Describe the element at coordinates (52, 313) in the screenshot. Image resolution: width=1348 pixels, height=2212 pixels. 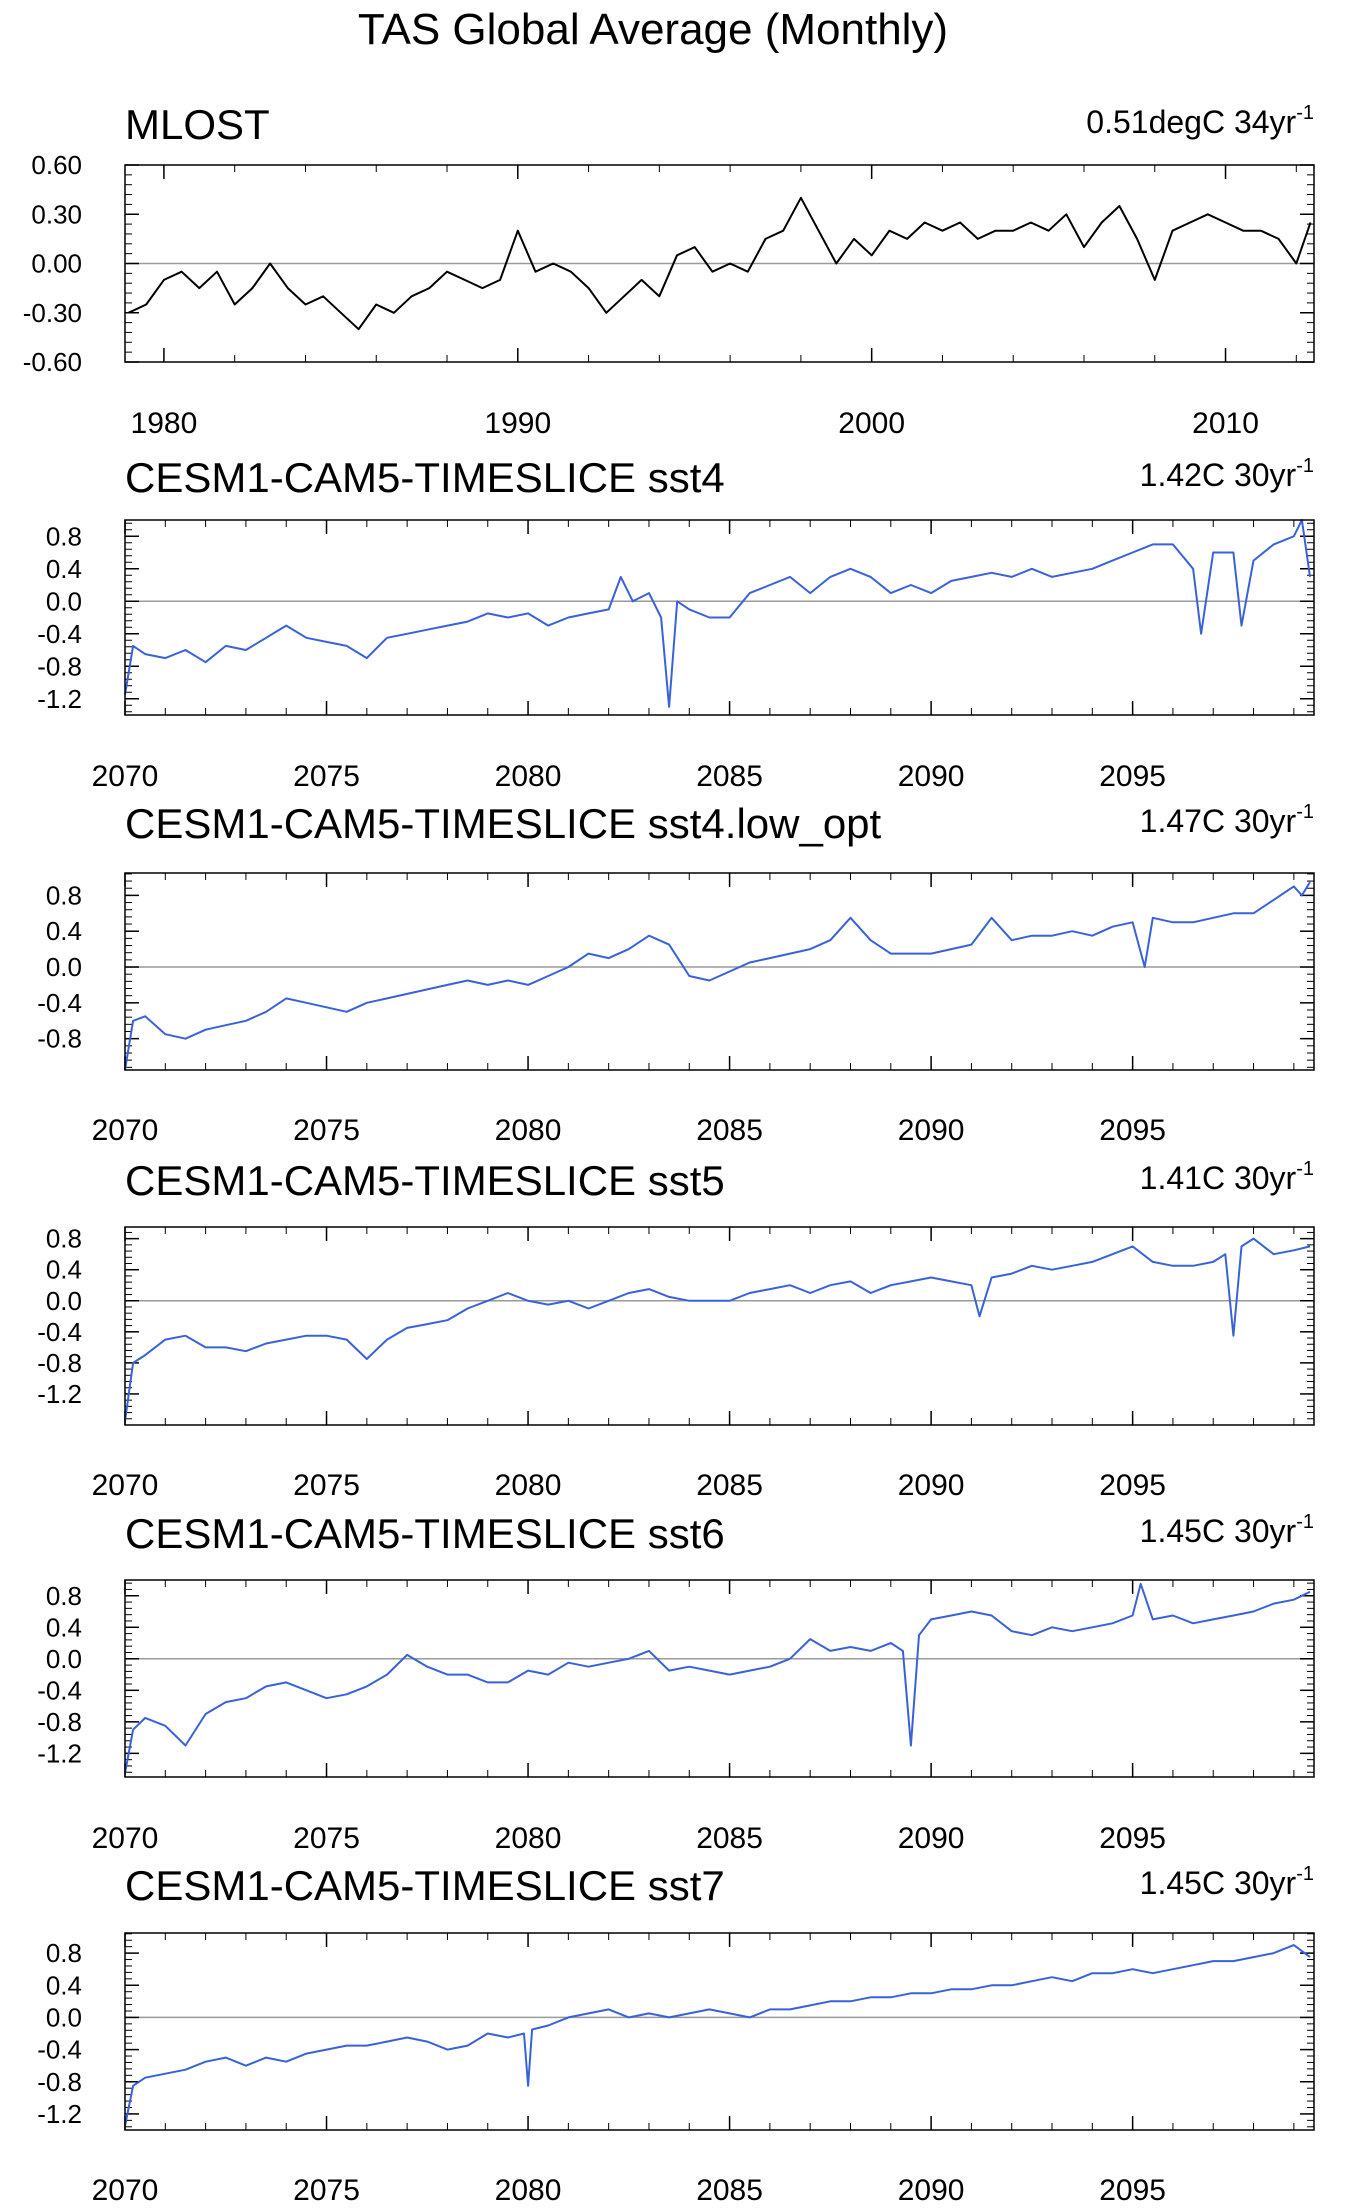
I see `y-tick-label: -0.30` at that location.